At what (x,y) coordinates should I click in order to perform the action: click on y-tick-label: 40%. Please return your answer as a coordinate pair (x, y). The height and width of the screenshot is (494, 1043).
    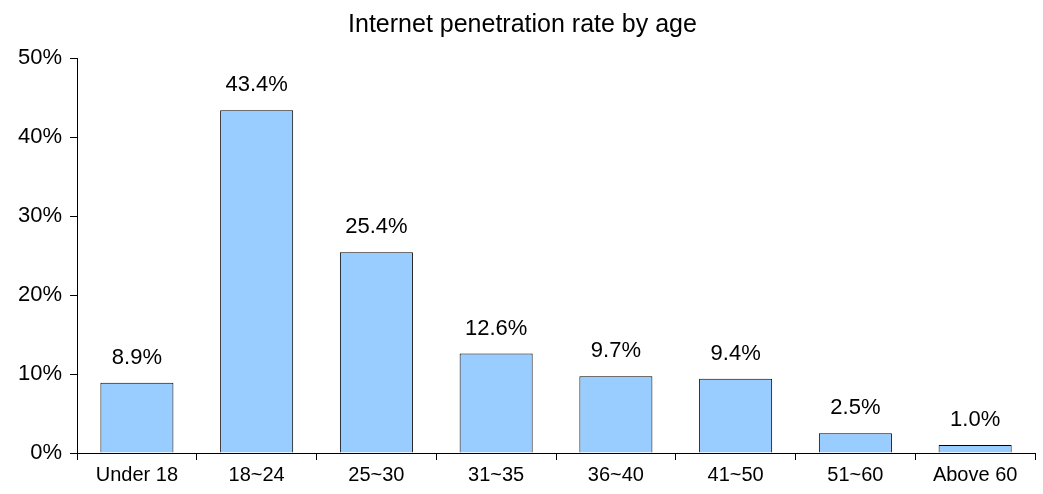
    Looking at the image, I should click on (40, 136).